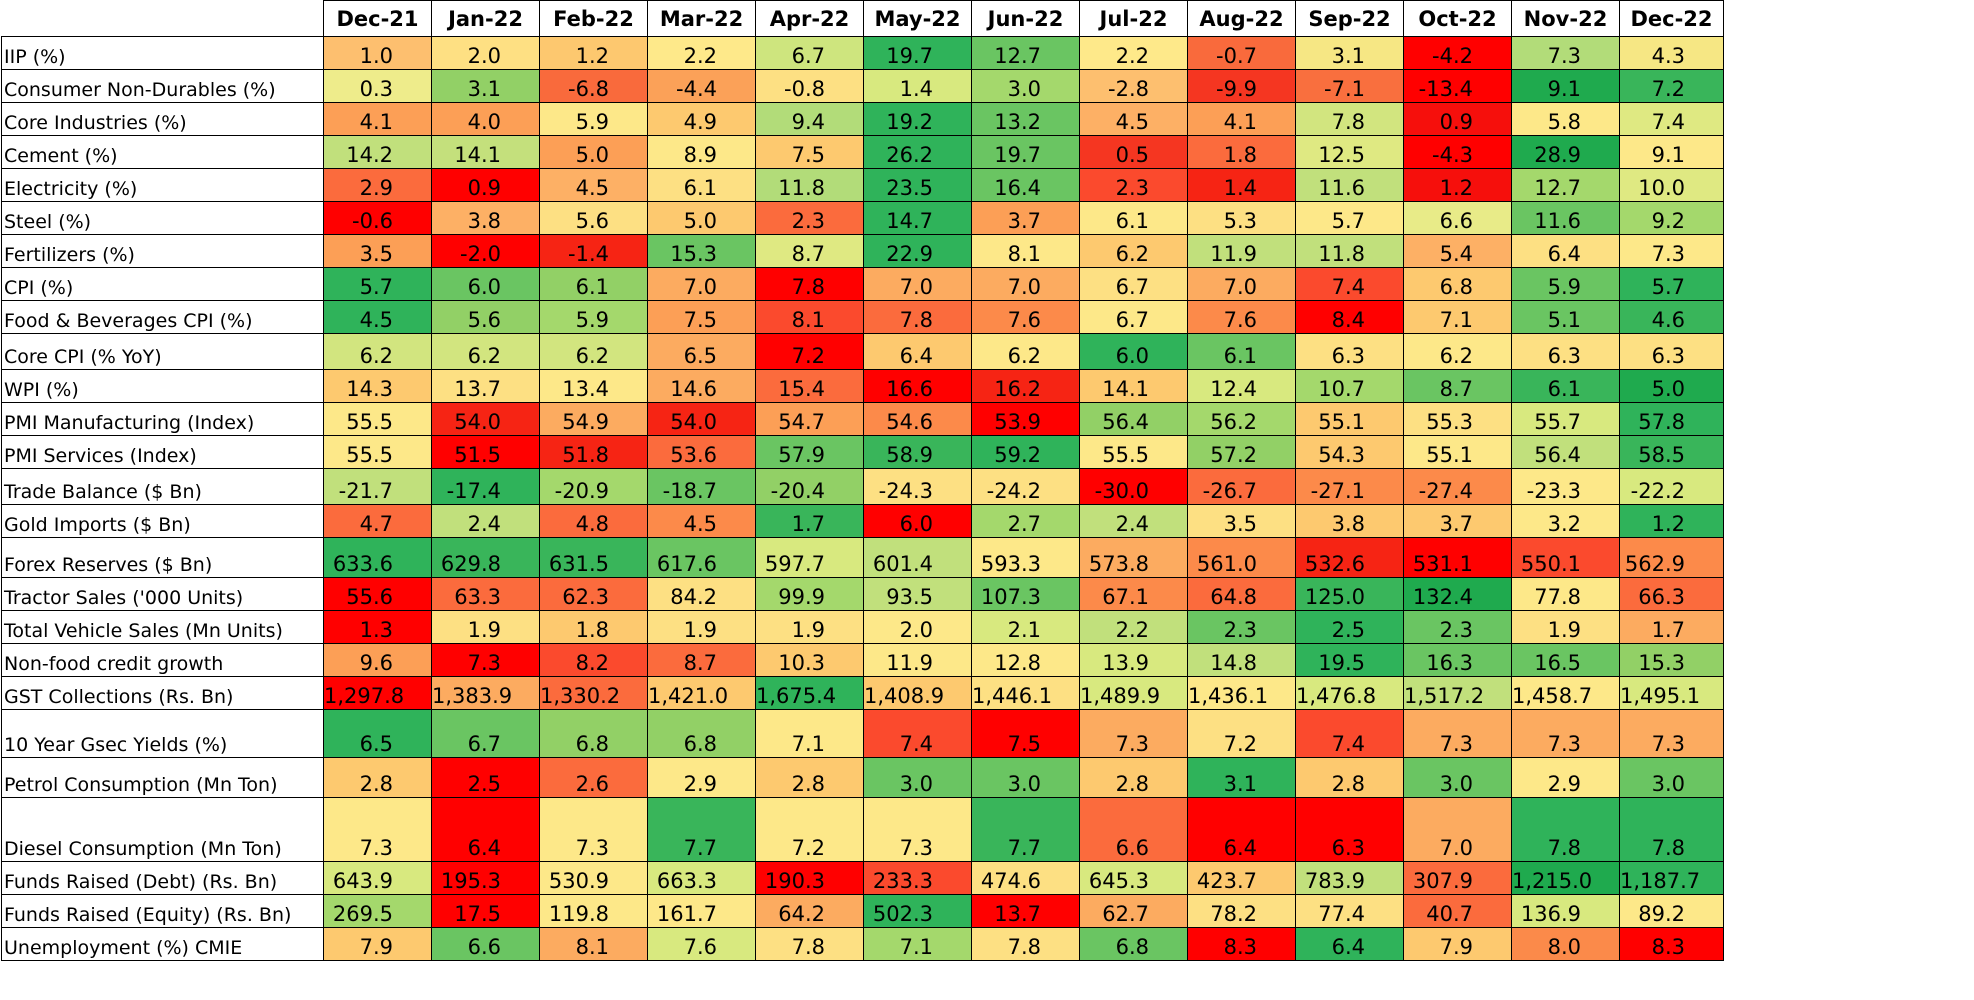  Describe the element at coordinates (593, 521) in the screenshot. I see `heatmap-cell: 4.8` at that location.